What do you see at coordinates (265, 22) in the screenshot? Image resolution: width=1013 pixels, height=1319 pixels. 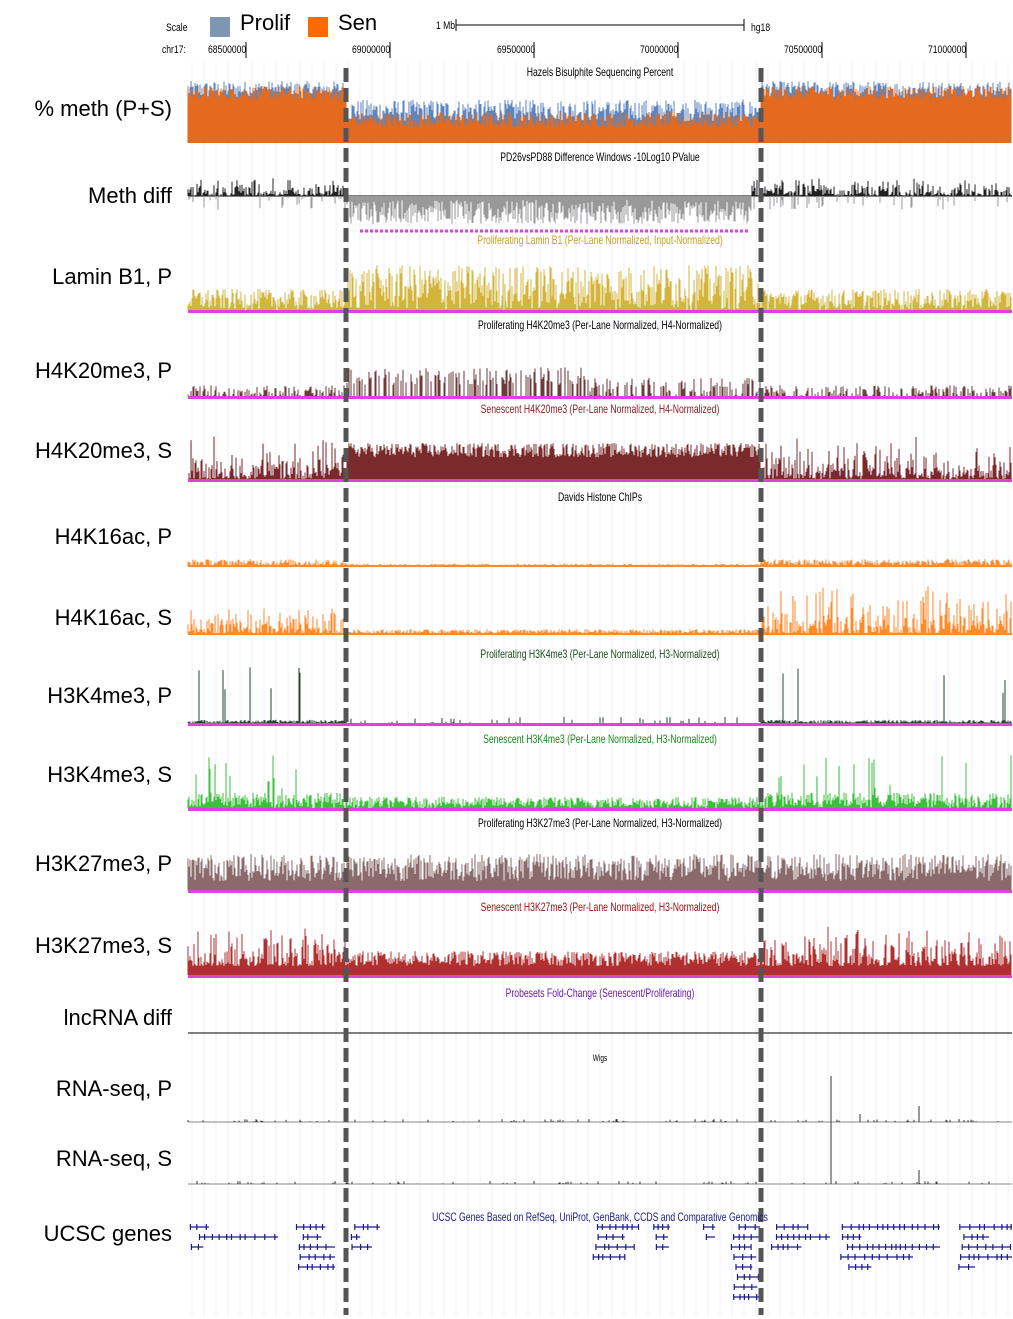 I see `legend-label-prolif: Prolif` at bounding box center [265, 22].